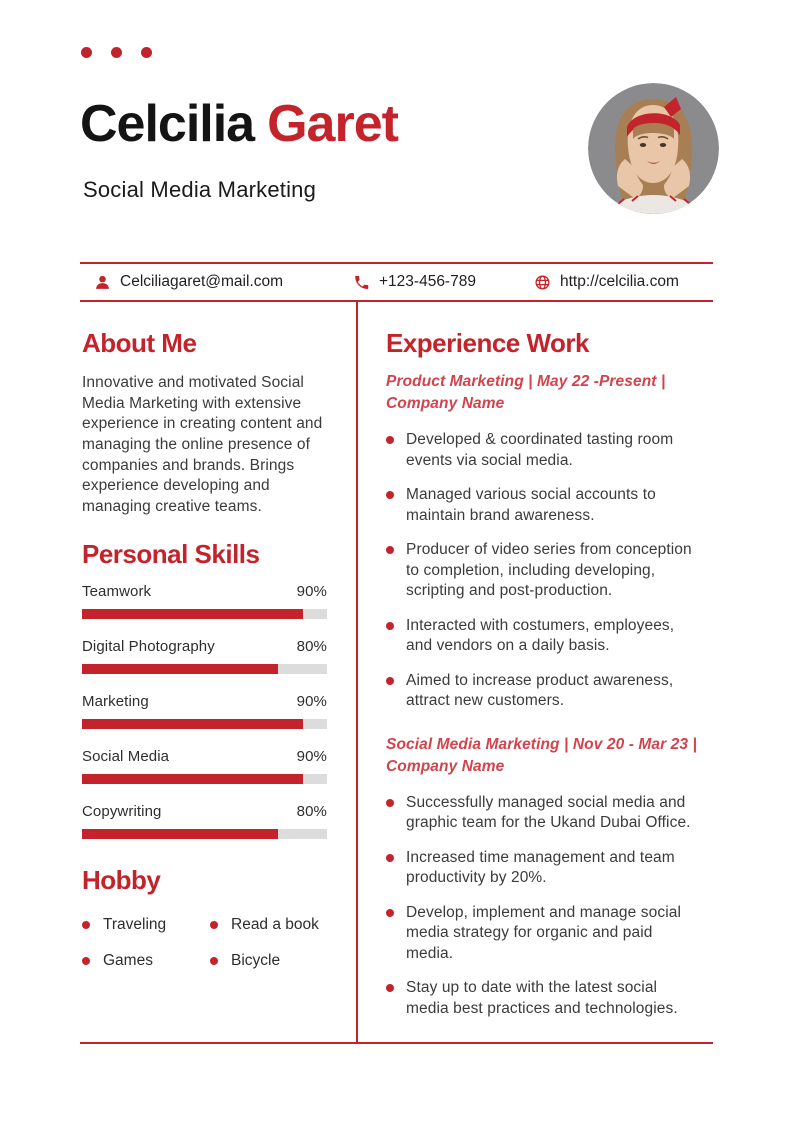 The image size is (793, 1122). Describe the element at coordinates (128, 960) in the screenshot. I see `hobby-label: Games` at that location.